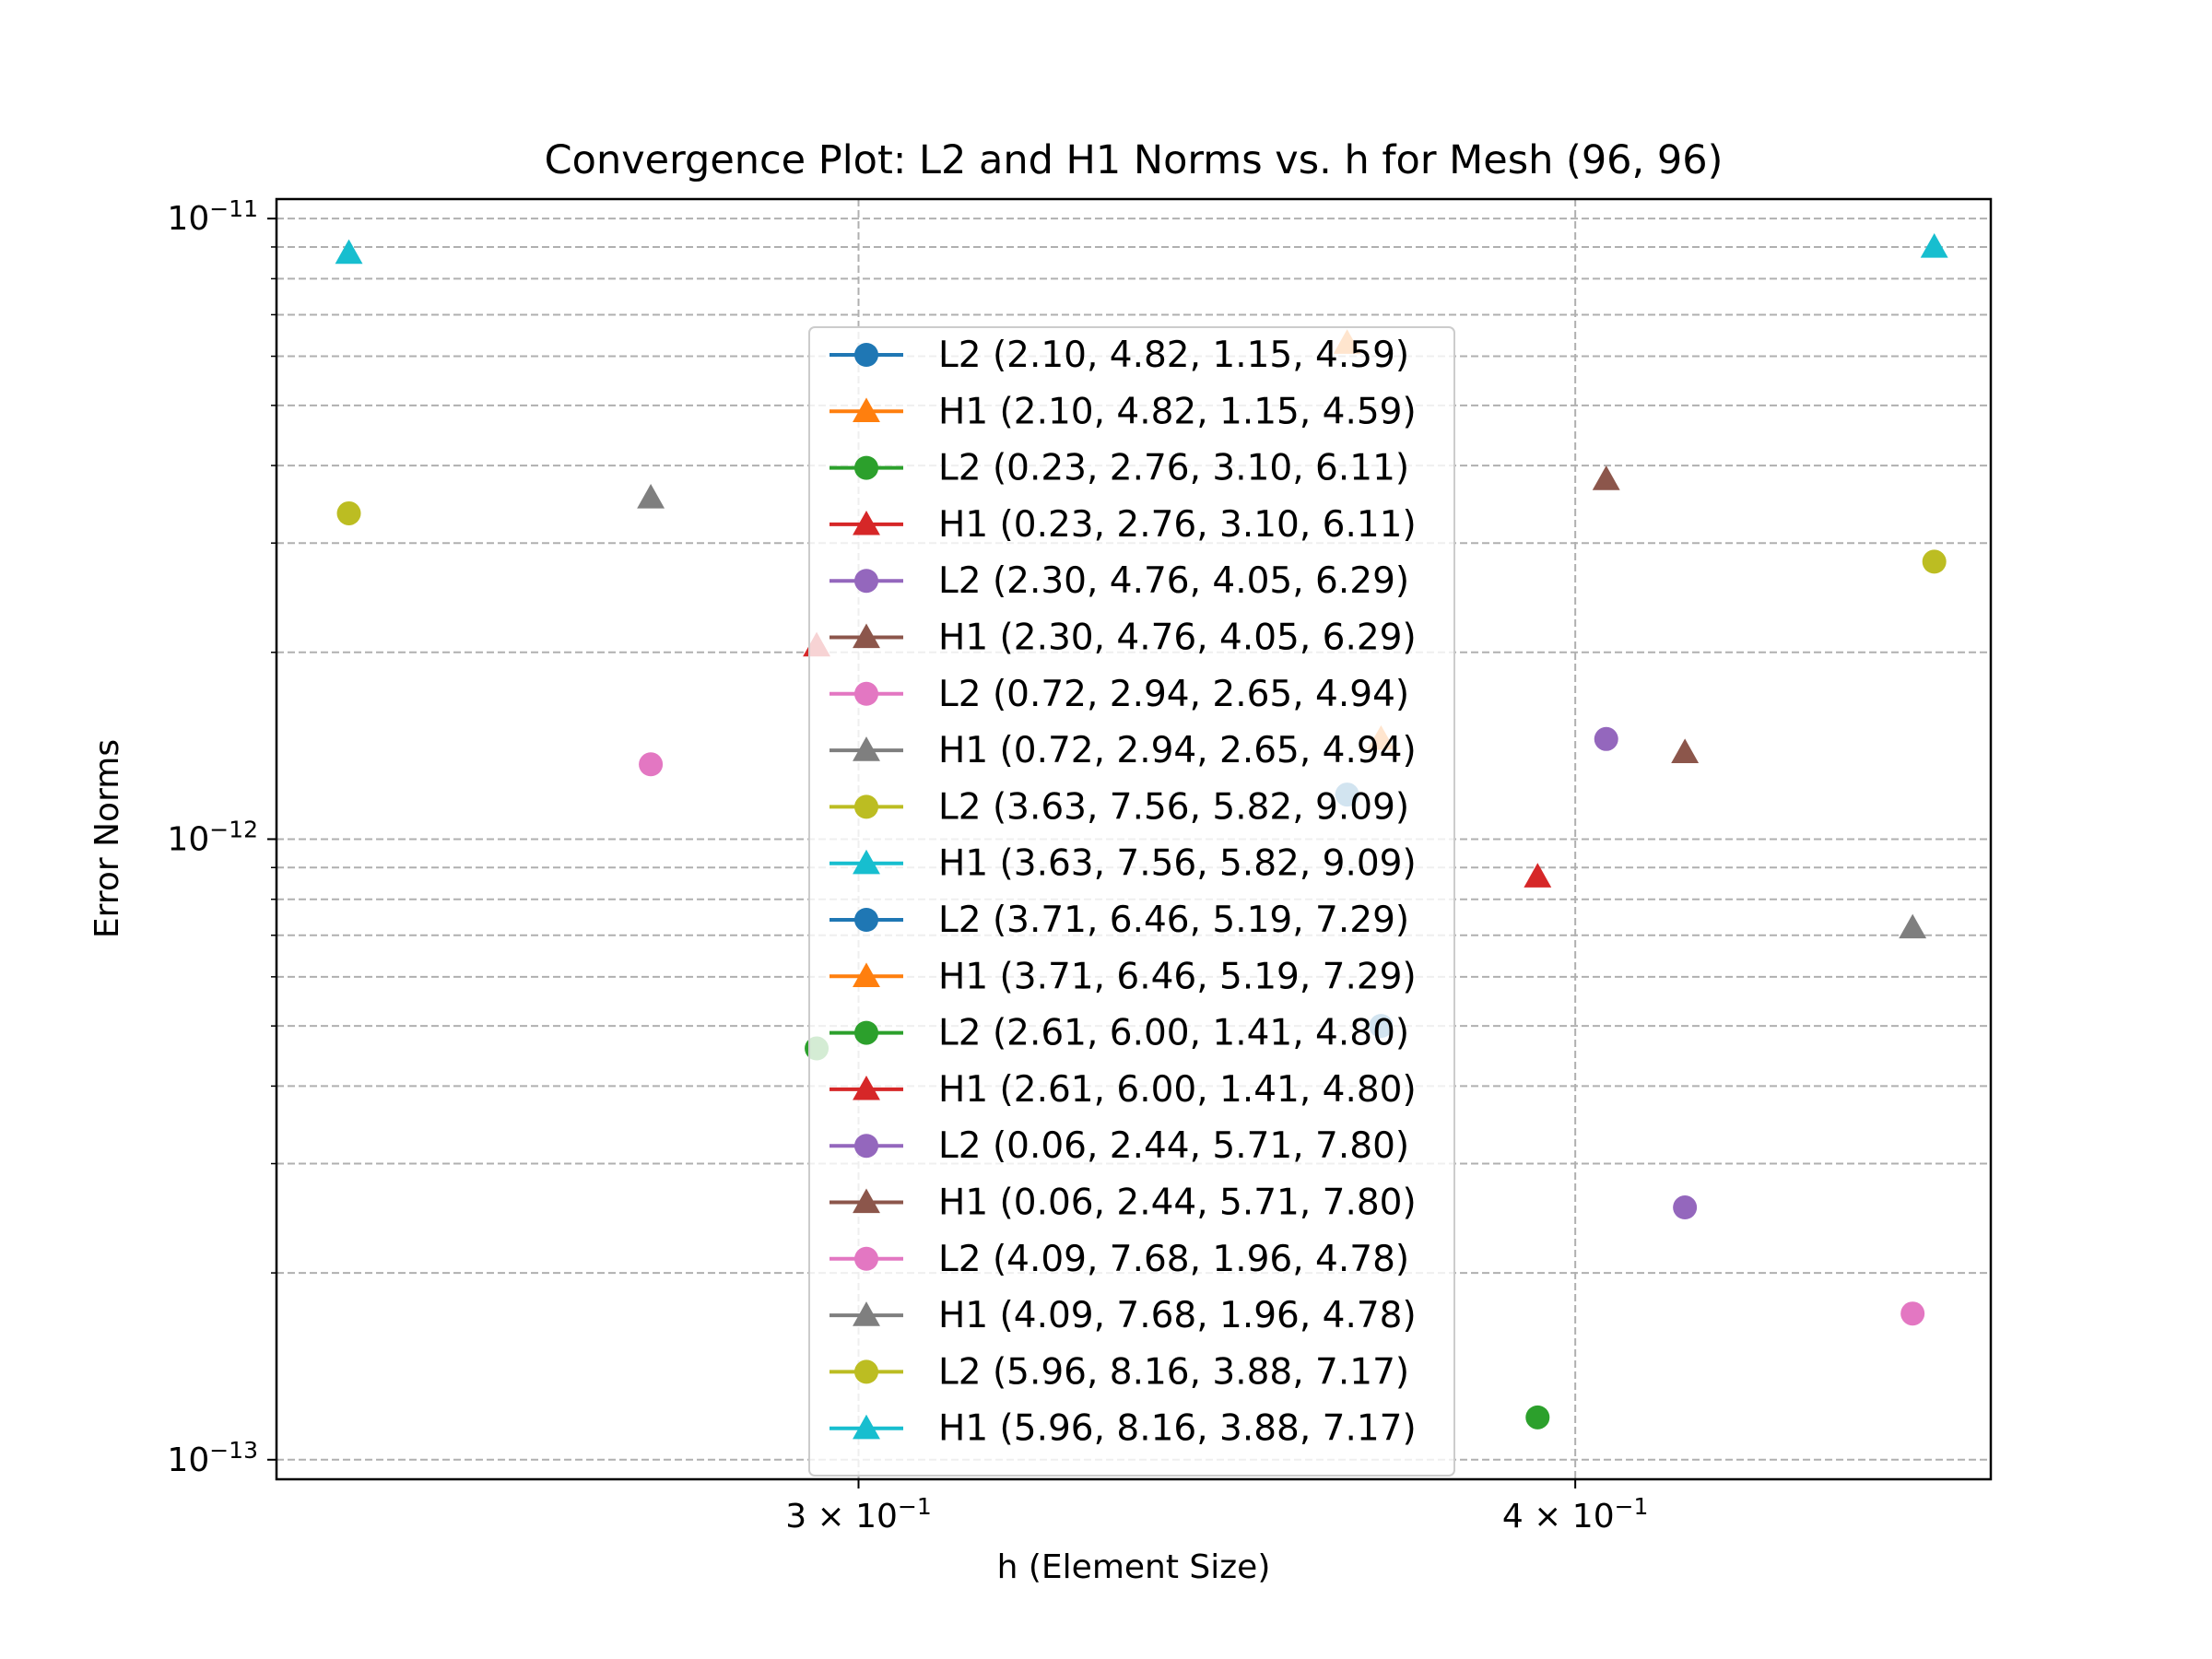 Image resolution: width=2212 pixels, height=1659 pixels. I want to click on legend-label: L2 (3.71, 6.46, 5.19, 7.29), so click(1173, 920).